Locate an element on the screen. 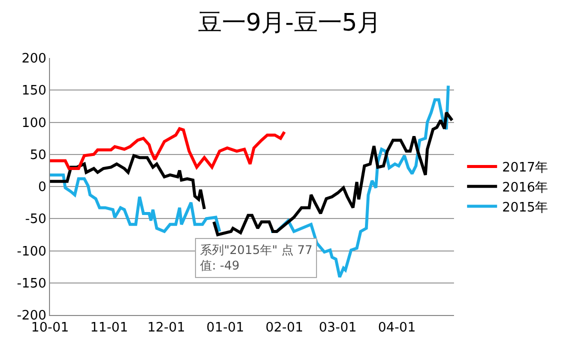 This screenshot has height=348, width=579. chart-title: 豆一9月-豆一5月 is located at coordinates (290, 22).